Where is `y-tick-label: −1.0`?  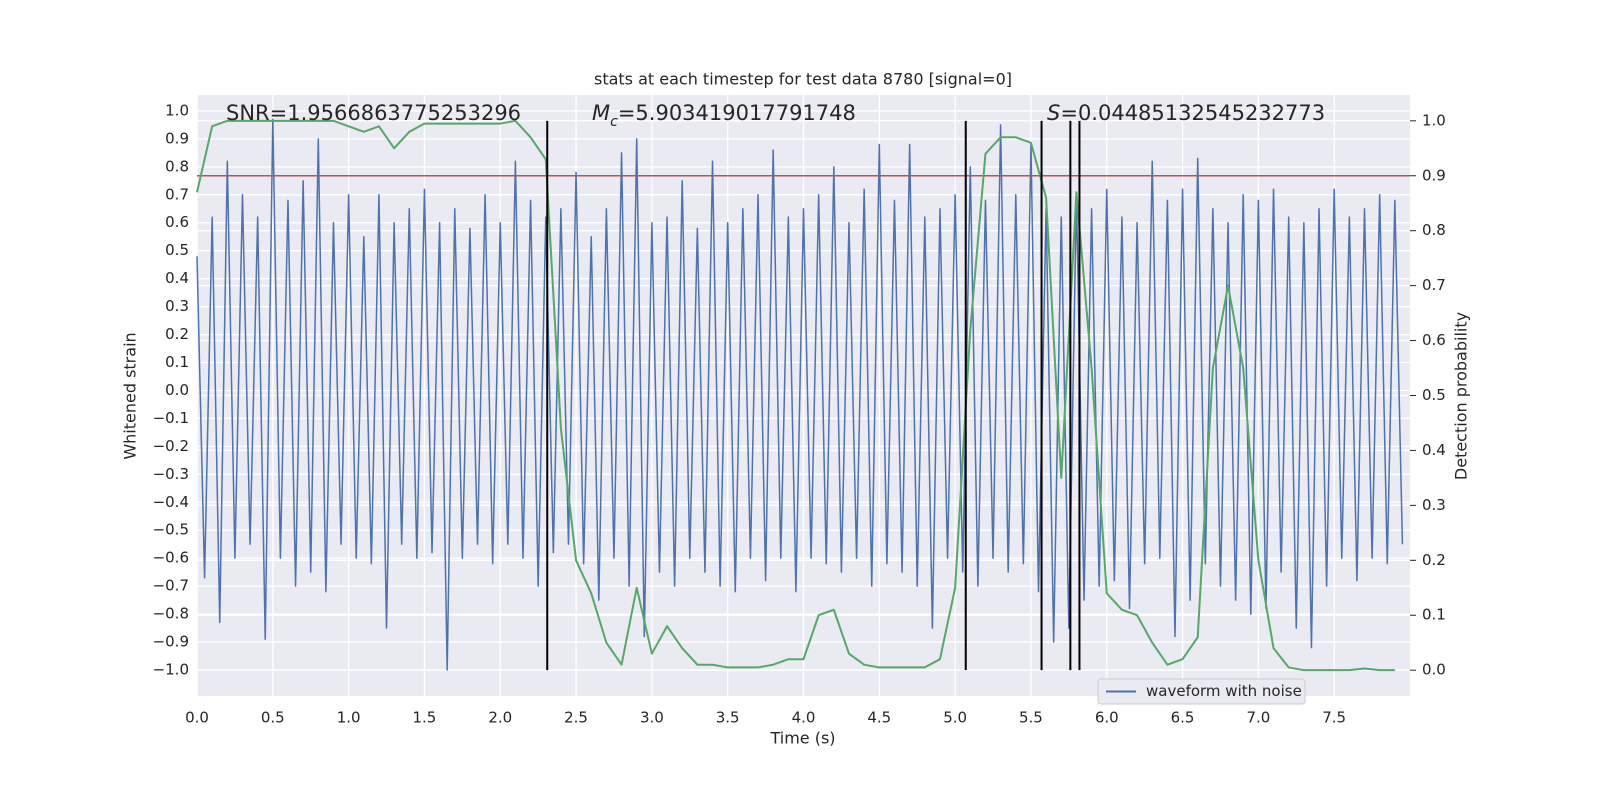 y-tick-label: −1.0 is located at coordinates (171, 670).